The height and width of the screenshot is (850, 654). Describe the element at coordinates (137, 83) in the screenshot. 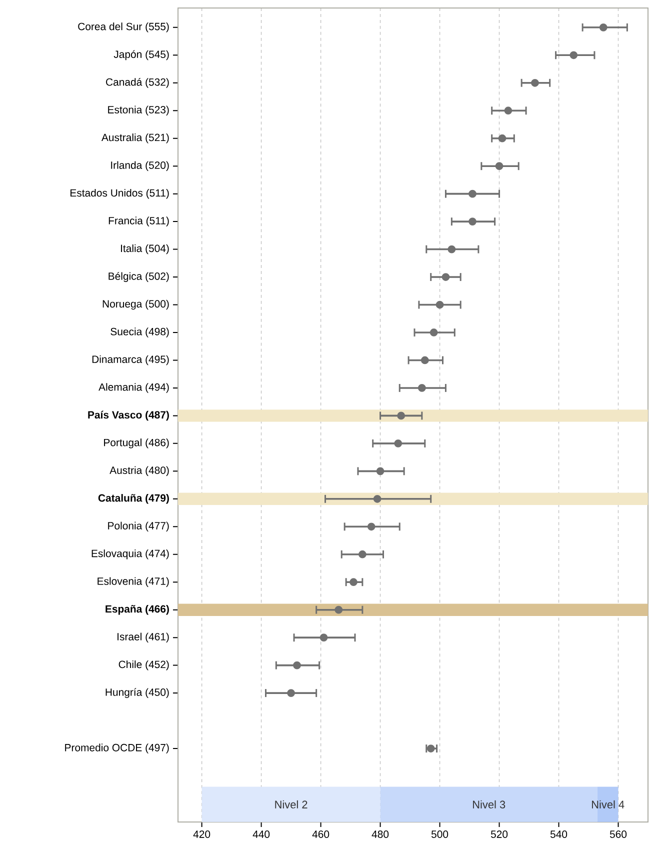

I see `y-tick-label: Canadá (532)` at that location.